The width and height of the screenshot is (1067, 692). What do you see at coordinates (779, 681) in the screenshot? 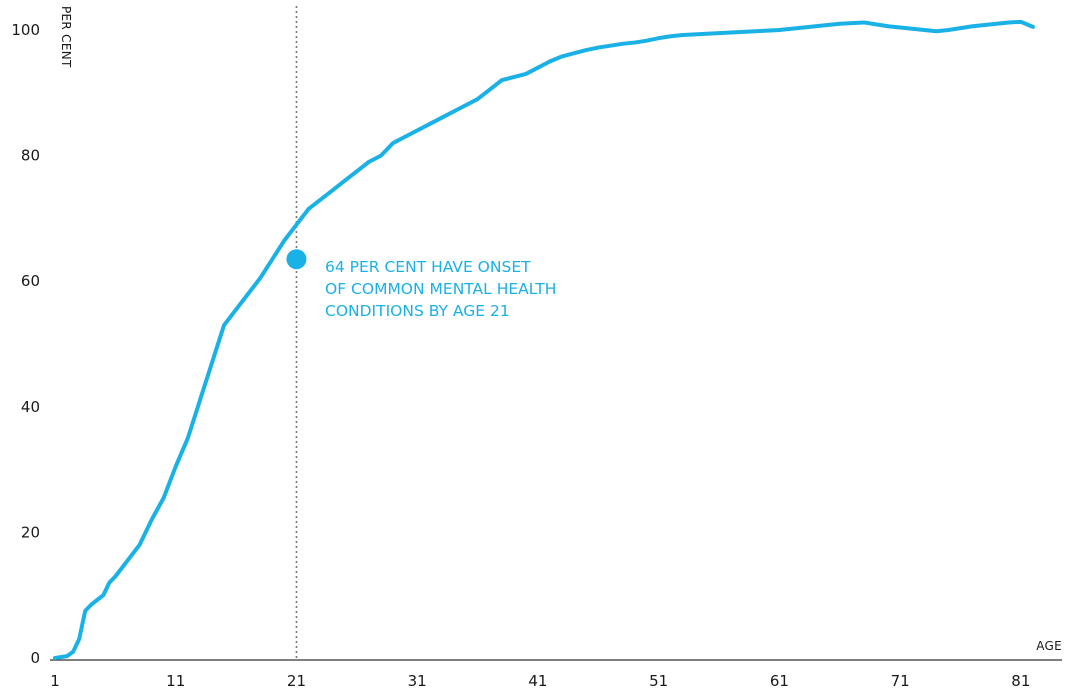
I see `x-tick-label: 61` at bounding box center [779, 681].